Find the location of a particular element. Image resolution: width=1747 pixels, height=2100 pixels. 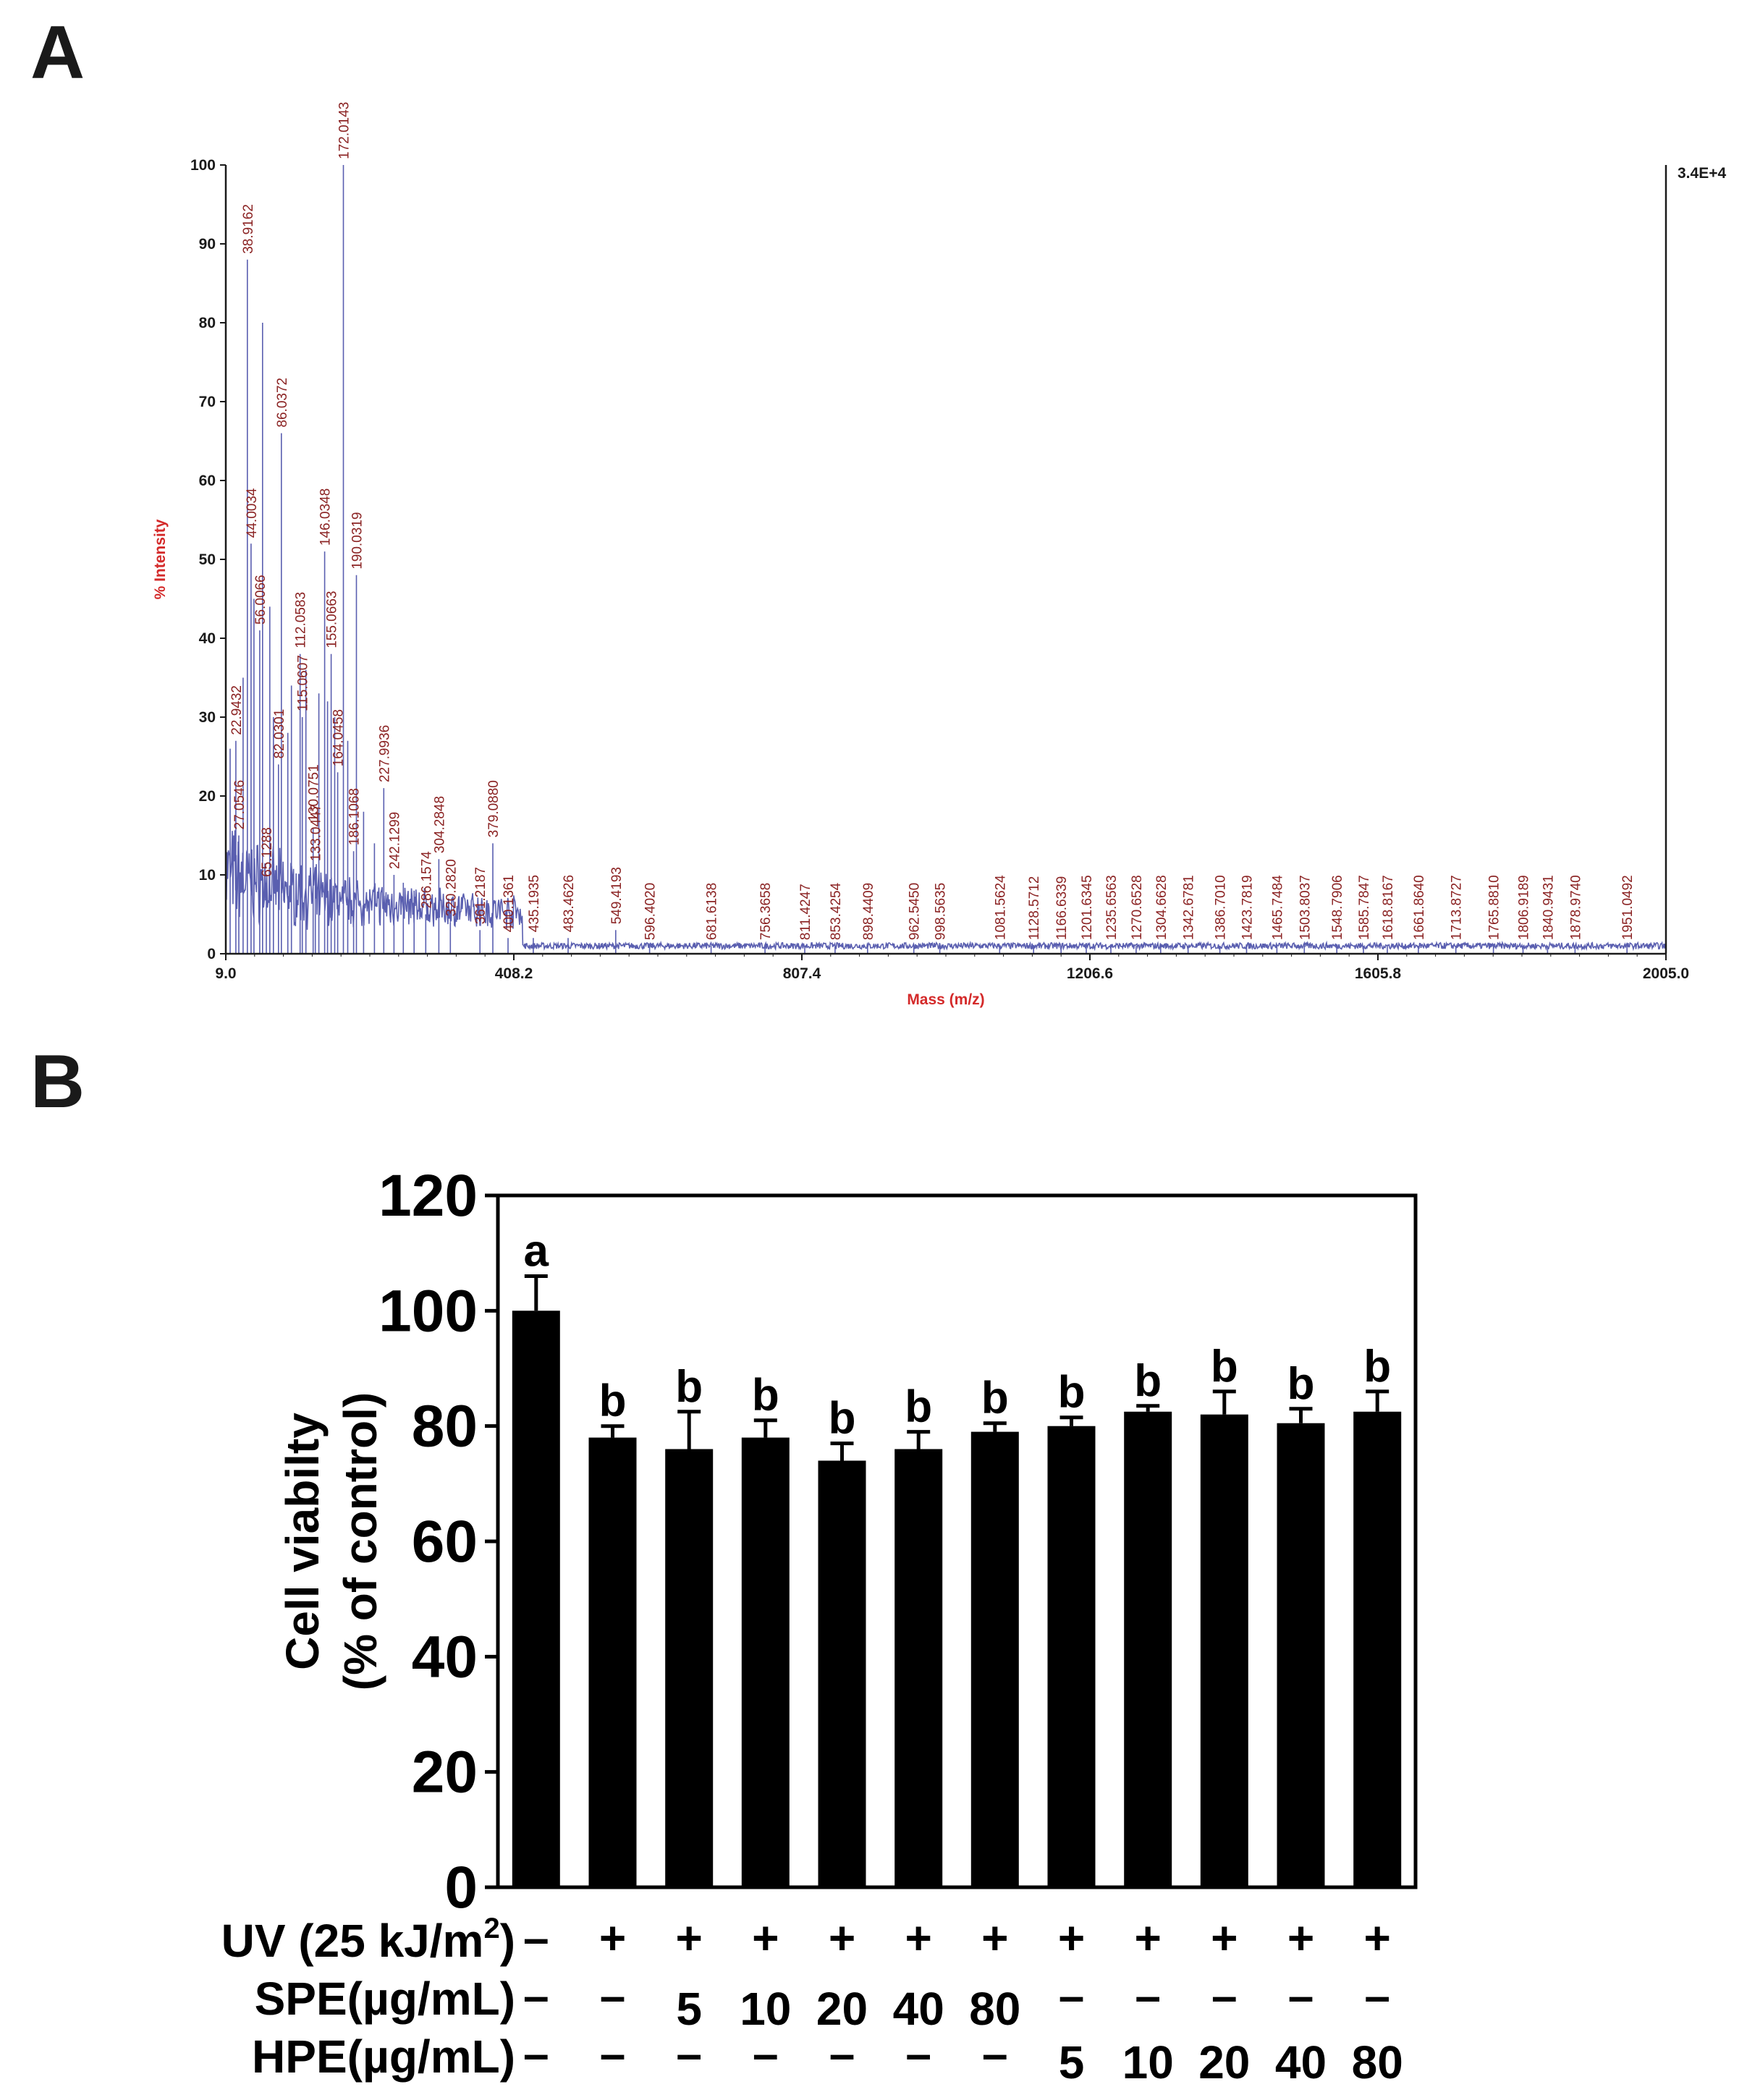

a-y-tick-label: 10 is located at coordinates (208, 876).